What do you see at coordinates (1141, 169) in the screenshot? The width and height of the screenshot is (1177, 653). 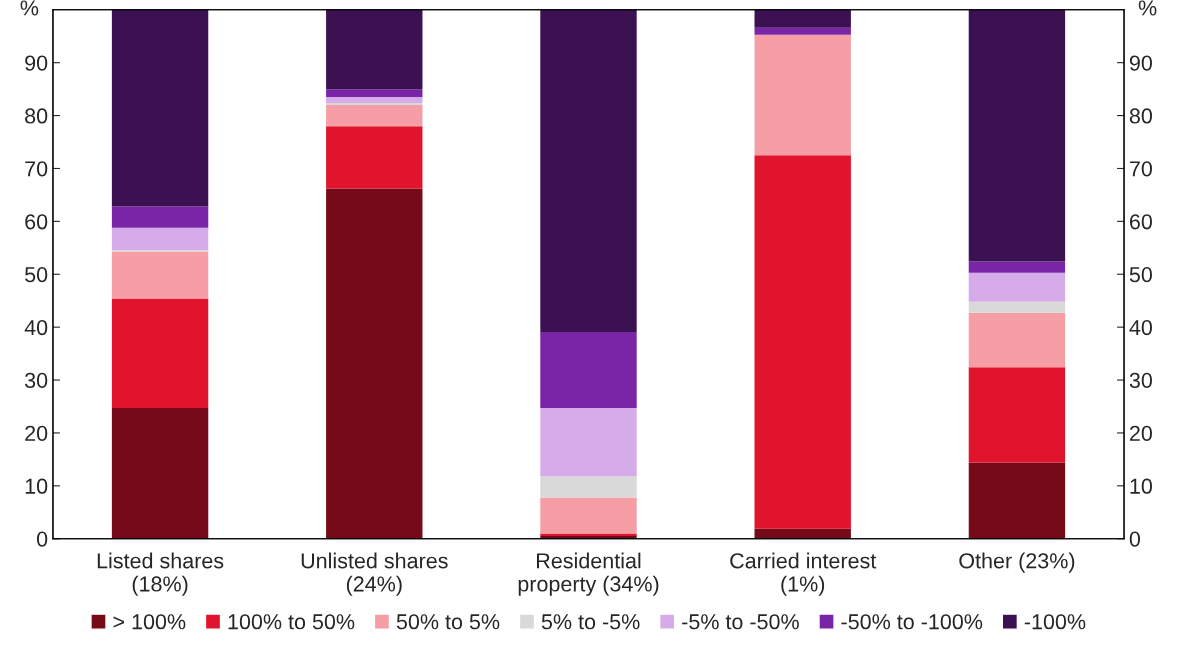 I see `y2-tick-label: 70` at bounding box center [1141, 169].